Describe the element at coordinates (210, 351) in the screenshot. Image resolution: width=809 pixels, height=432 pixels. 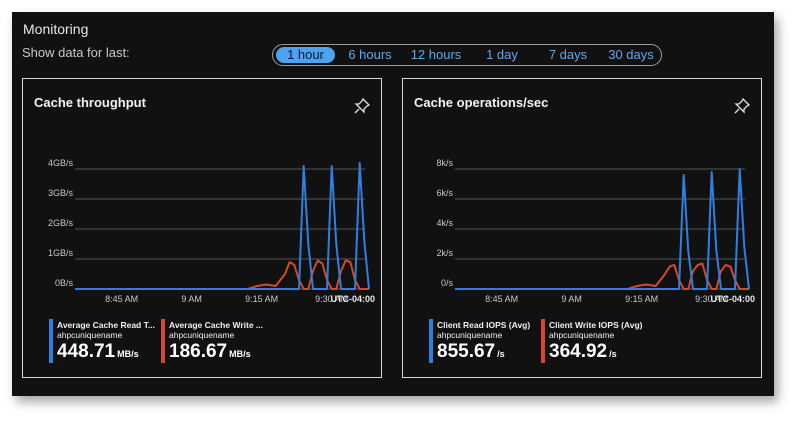
I see `legend-value: 186.67 MB/s` at that location.